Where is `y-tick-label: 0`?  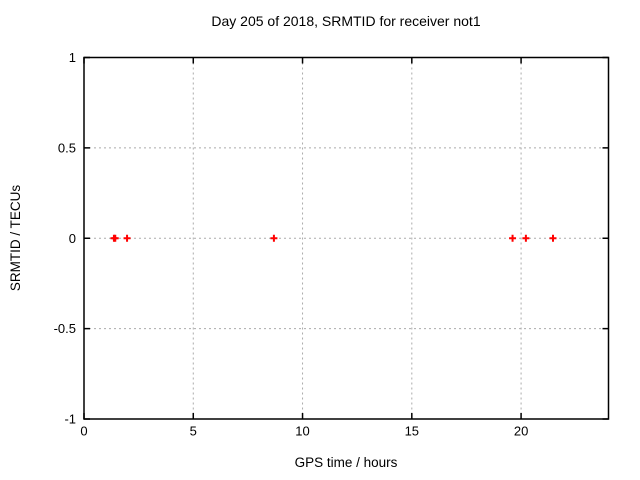 y-tick-label: 0 is located at coordinates (72, 238).